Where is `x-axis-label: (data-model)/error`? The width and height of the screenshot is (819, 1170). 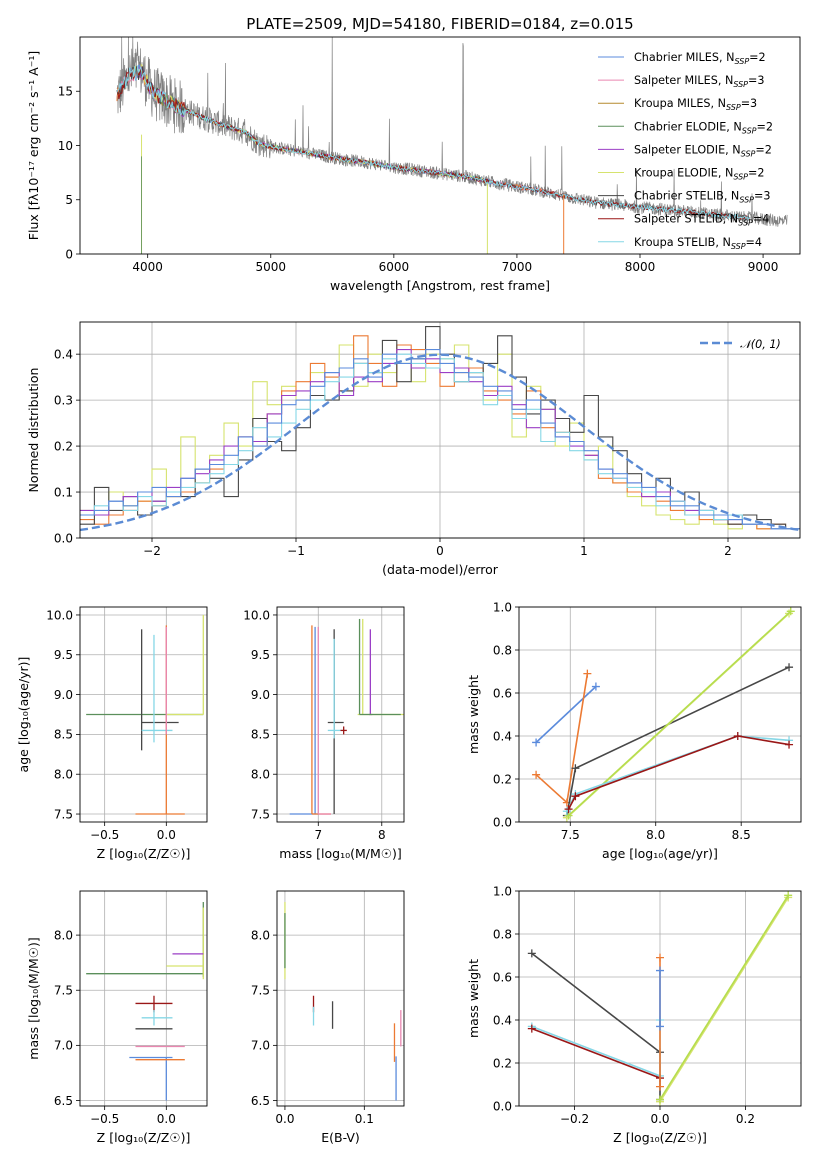
x-axis-label: (data-model)/error is located at coordinates (440, 569).